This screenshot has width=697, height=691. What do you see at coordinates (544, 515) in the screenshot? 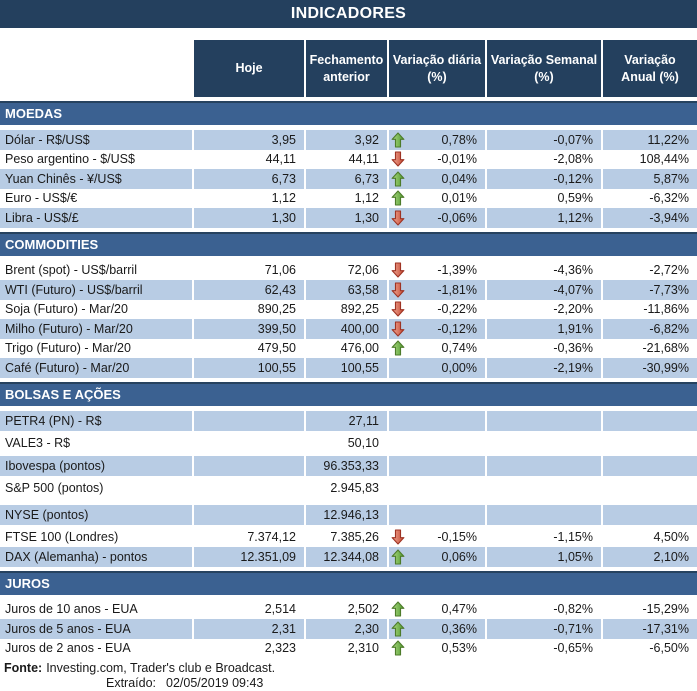
I see `cell-variacao-semanal` at bounding box center [544, 515].